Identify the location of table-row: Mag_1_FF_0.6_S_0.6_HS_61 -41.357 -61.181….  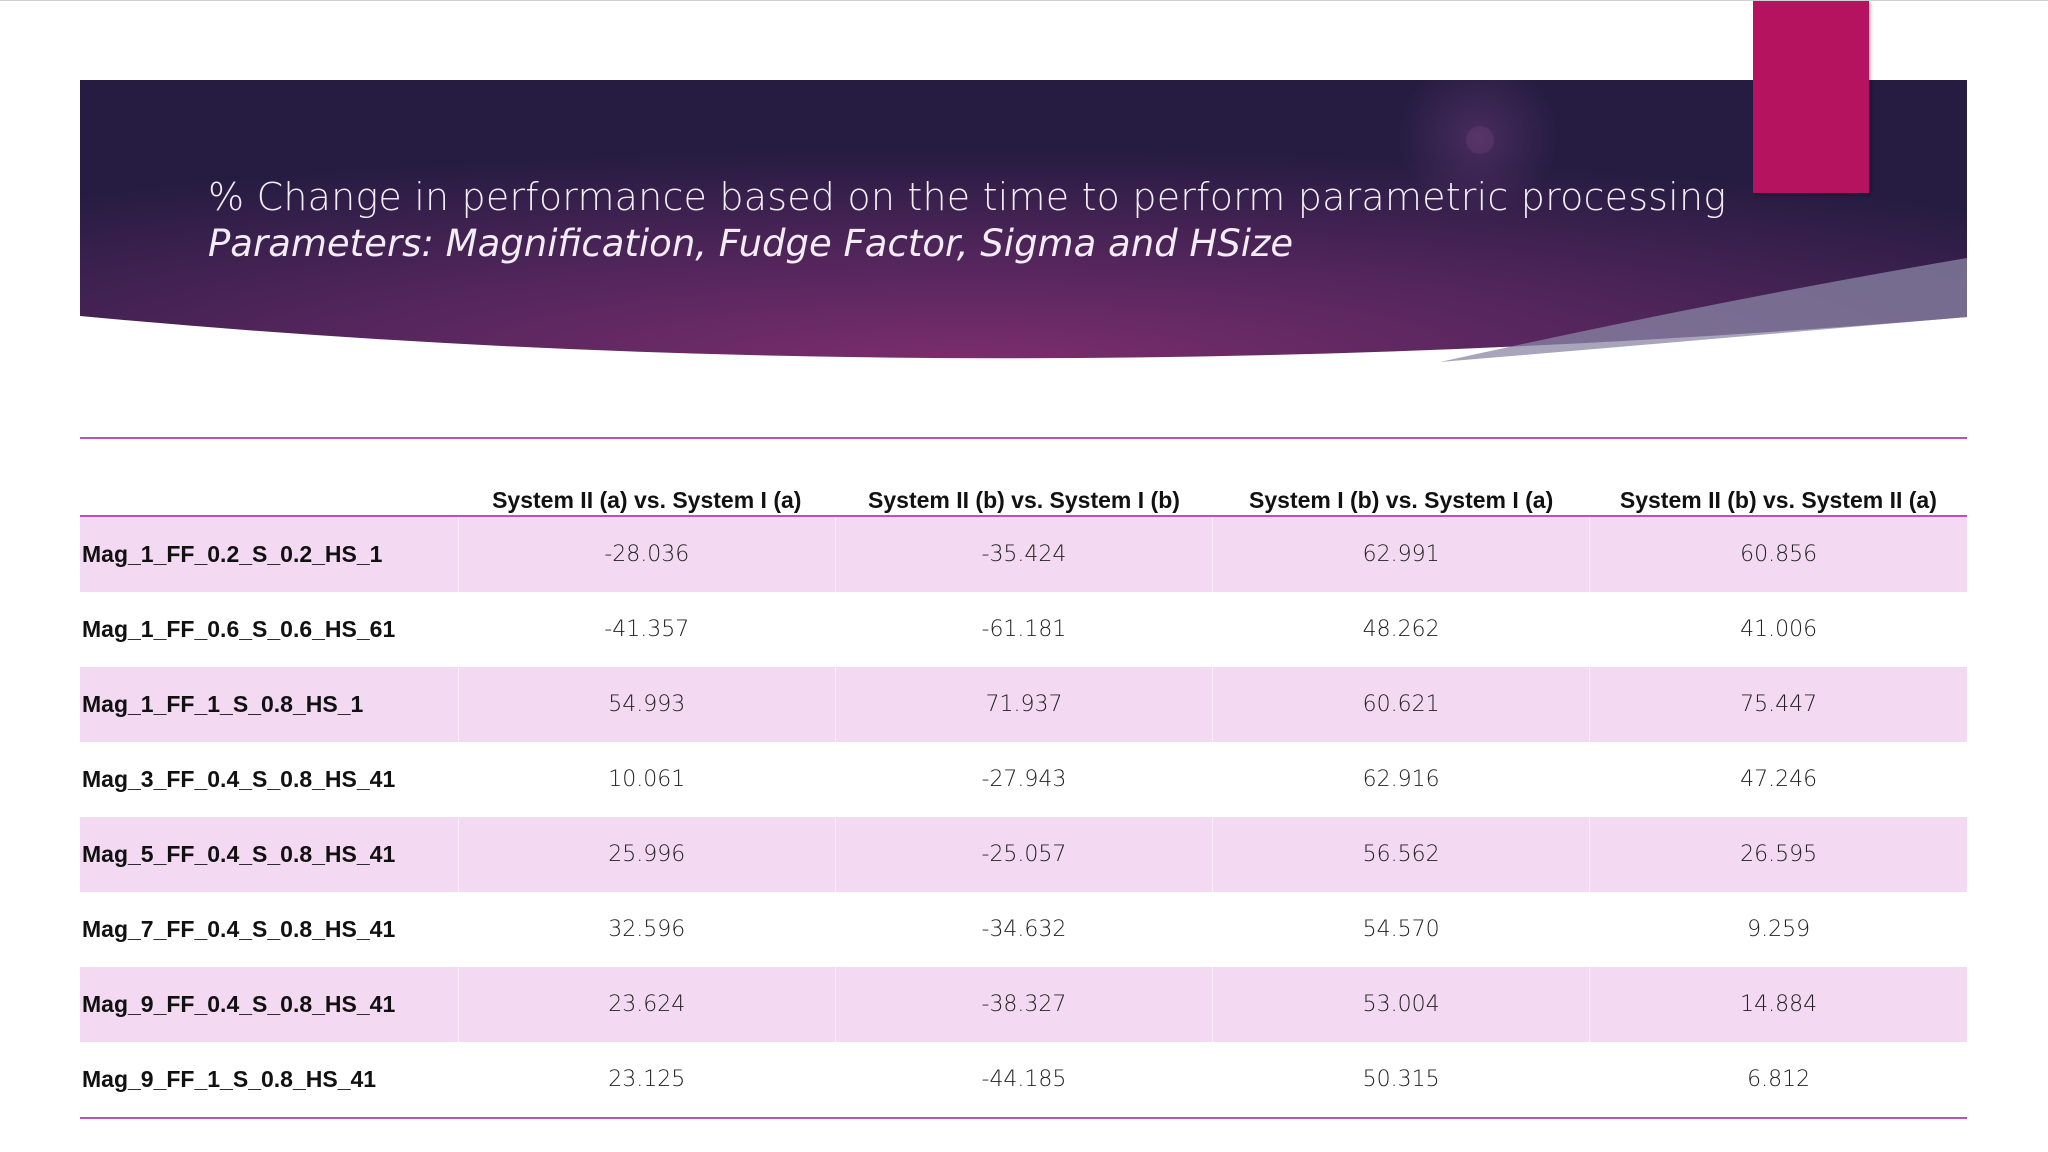
(1023, 629).